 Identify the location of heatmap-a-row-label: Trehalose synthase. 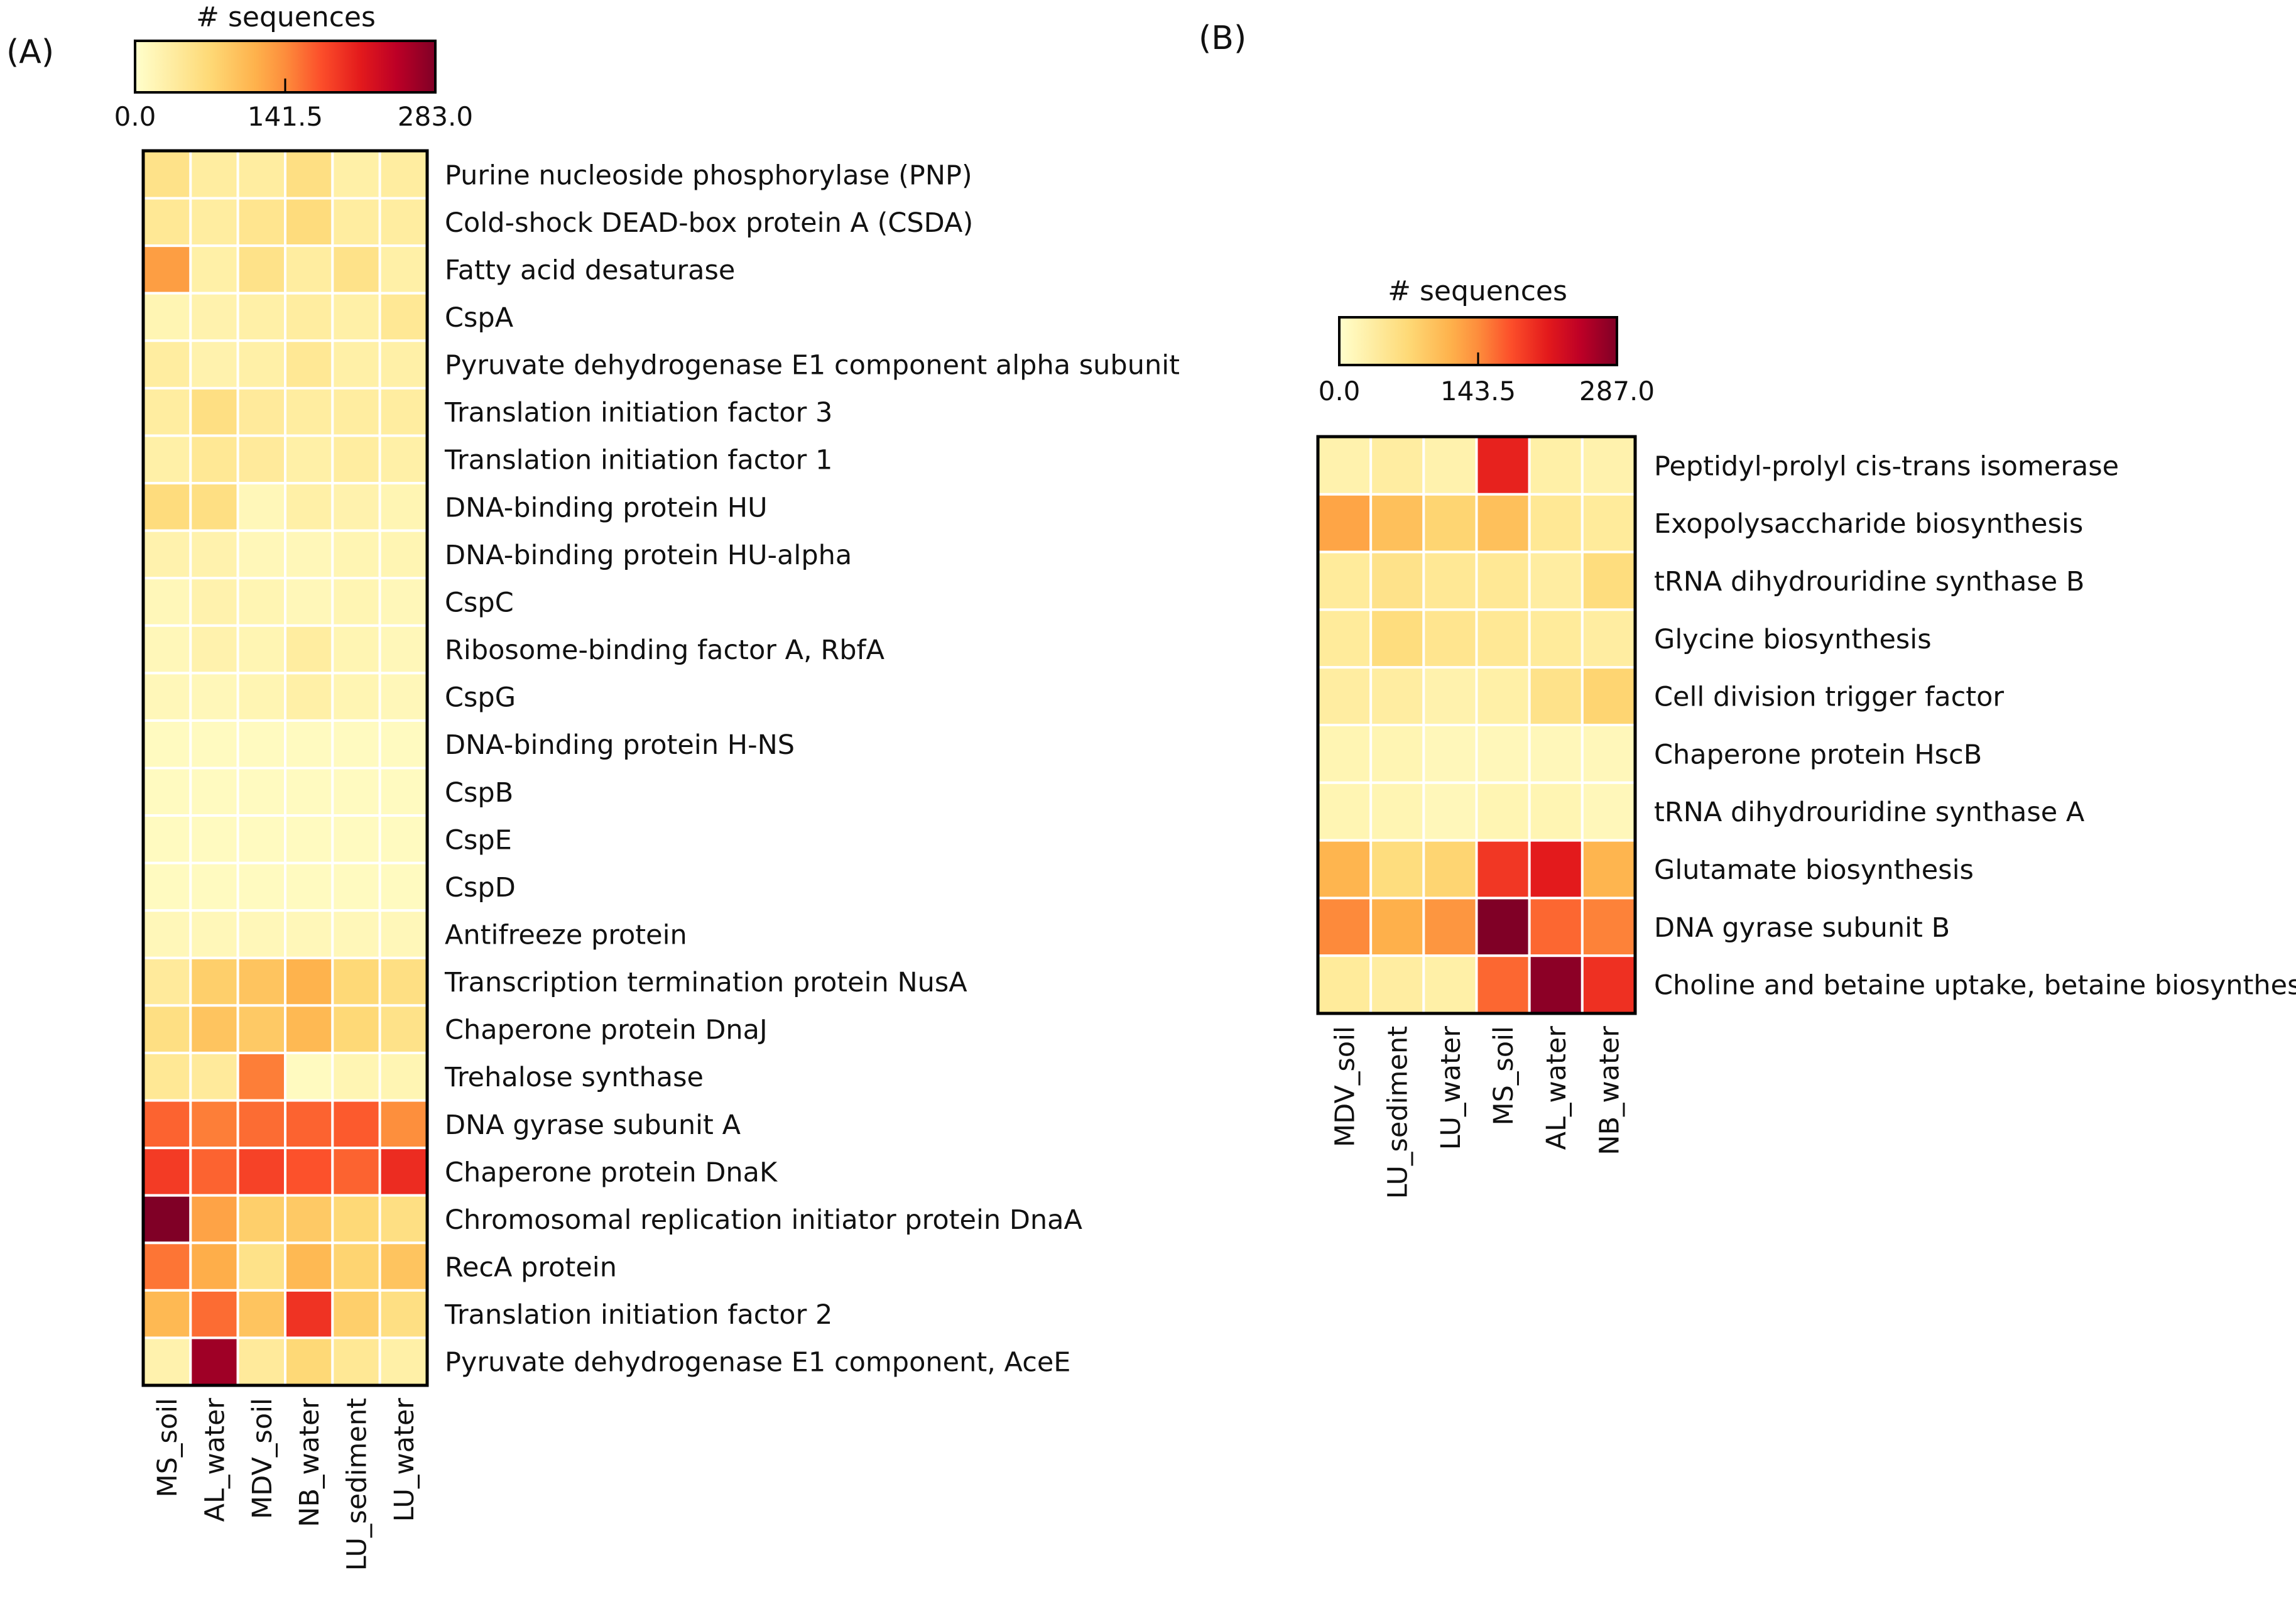
(574, 1077).